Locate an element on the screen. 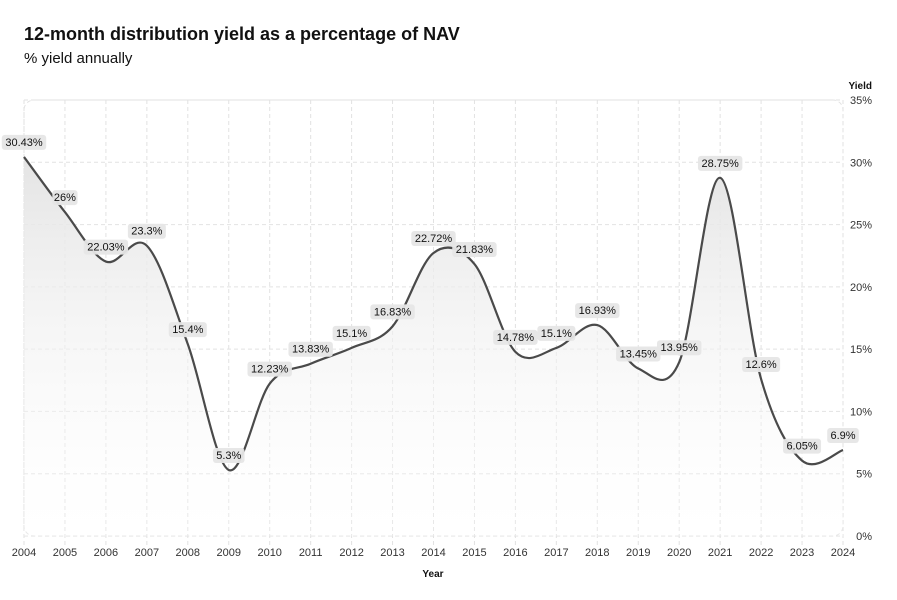 This screenshot has height=600, width=897. data-label: 14.78% is located at coordinates (515, 337).